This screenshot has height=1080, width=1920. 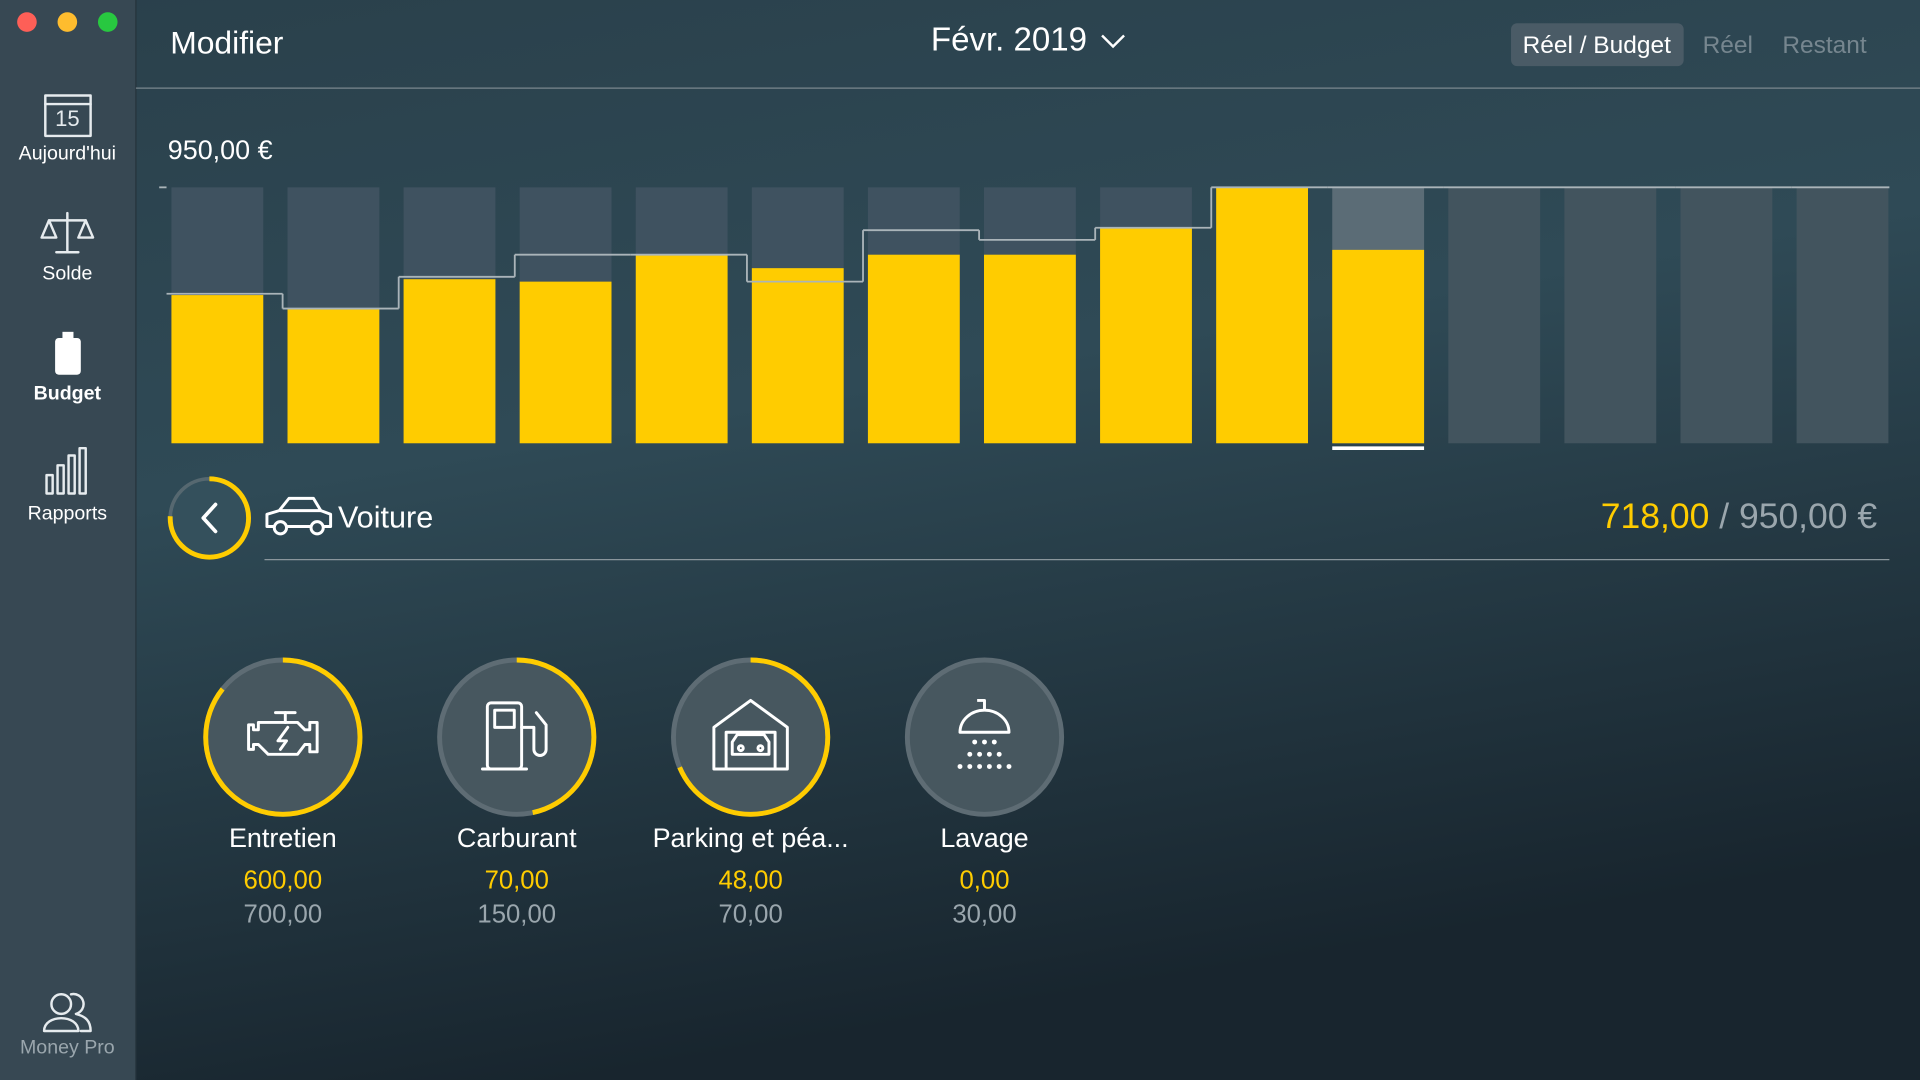 I want to click on profile: Money Pro, so click(x=67, y=1025).